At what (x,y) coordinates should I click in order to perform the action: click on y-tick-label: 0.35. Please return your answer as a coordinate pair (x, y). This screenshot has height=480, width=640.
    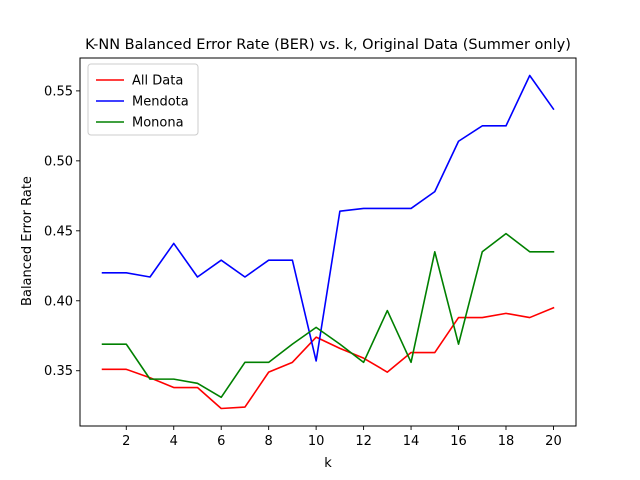
    Looking at the image, I should click on (58, 371).